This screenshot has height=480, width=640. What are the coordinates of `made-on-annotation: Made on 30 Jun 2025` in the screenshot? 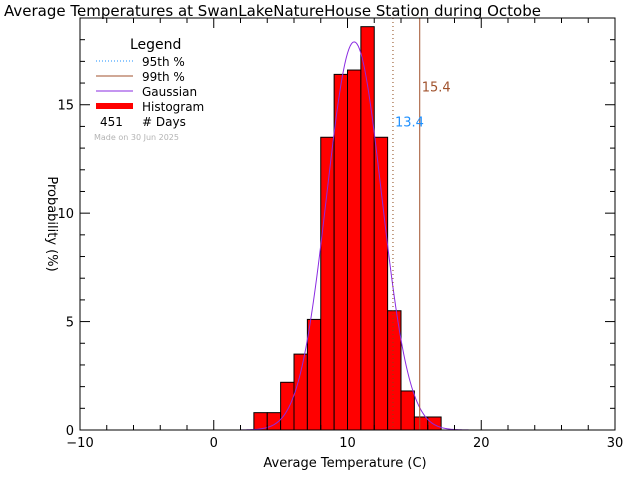 It's located at (136, 137).